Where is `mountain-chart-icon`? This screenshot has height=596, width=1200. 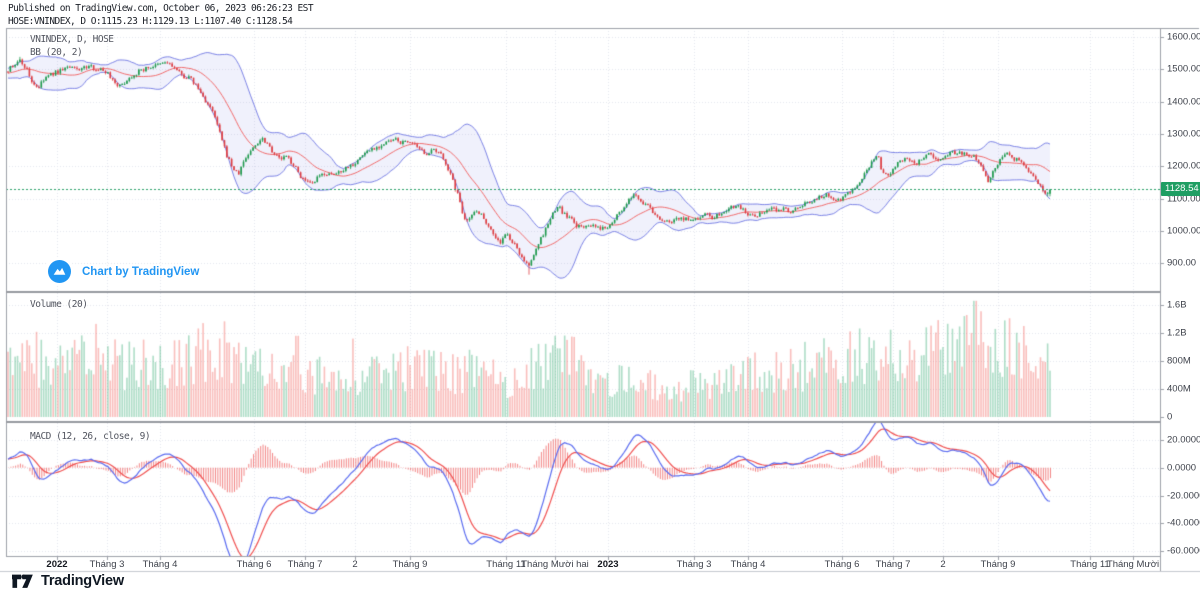 mountain-chart-icon is located at coordinates (59, 271).